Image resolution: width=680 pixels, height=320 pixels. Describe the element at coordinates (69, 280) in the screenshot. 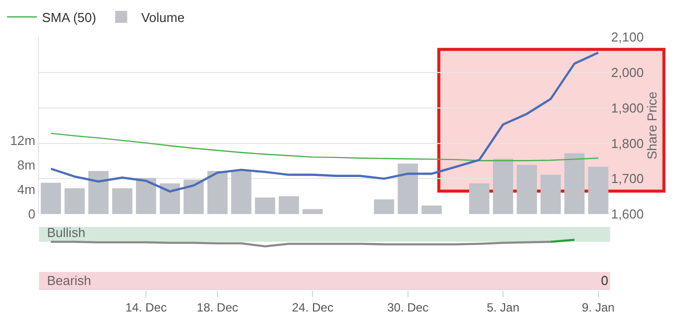

I see `band-label: Bearish` at that location.